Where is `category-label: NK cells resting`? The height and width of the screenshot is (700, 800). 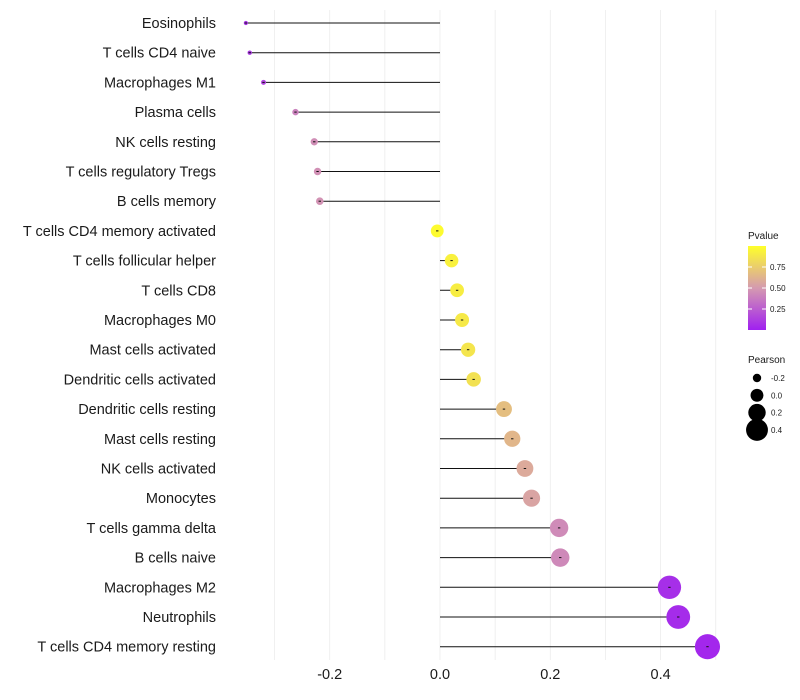 category-label: NK cells resting is located at coordinates (165, 143).